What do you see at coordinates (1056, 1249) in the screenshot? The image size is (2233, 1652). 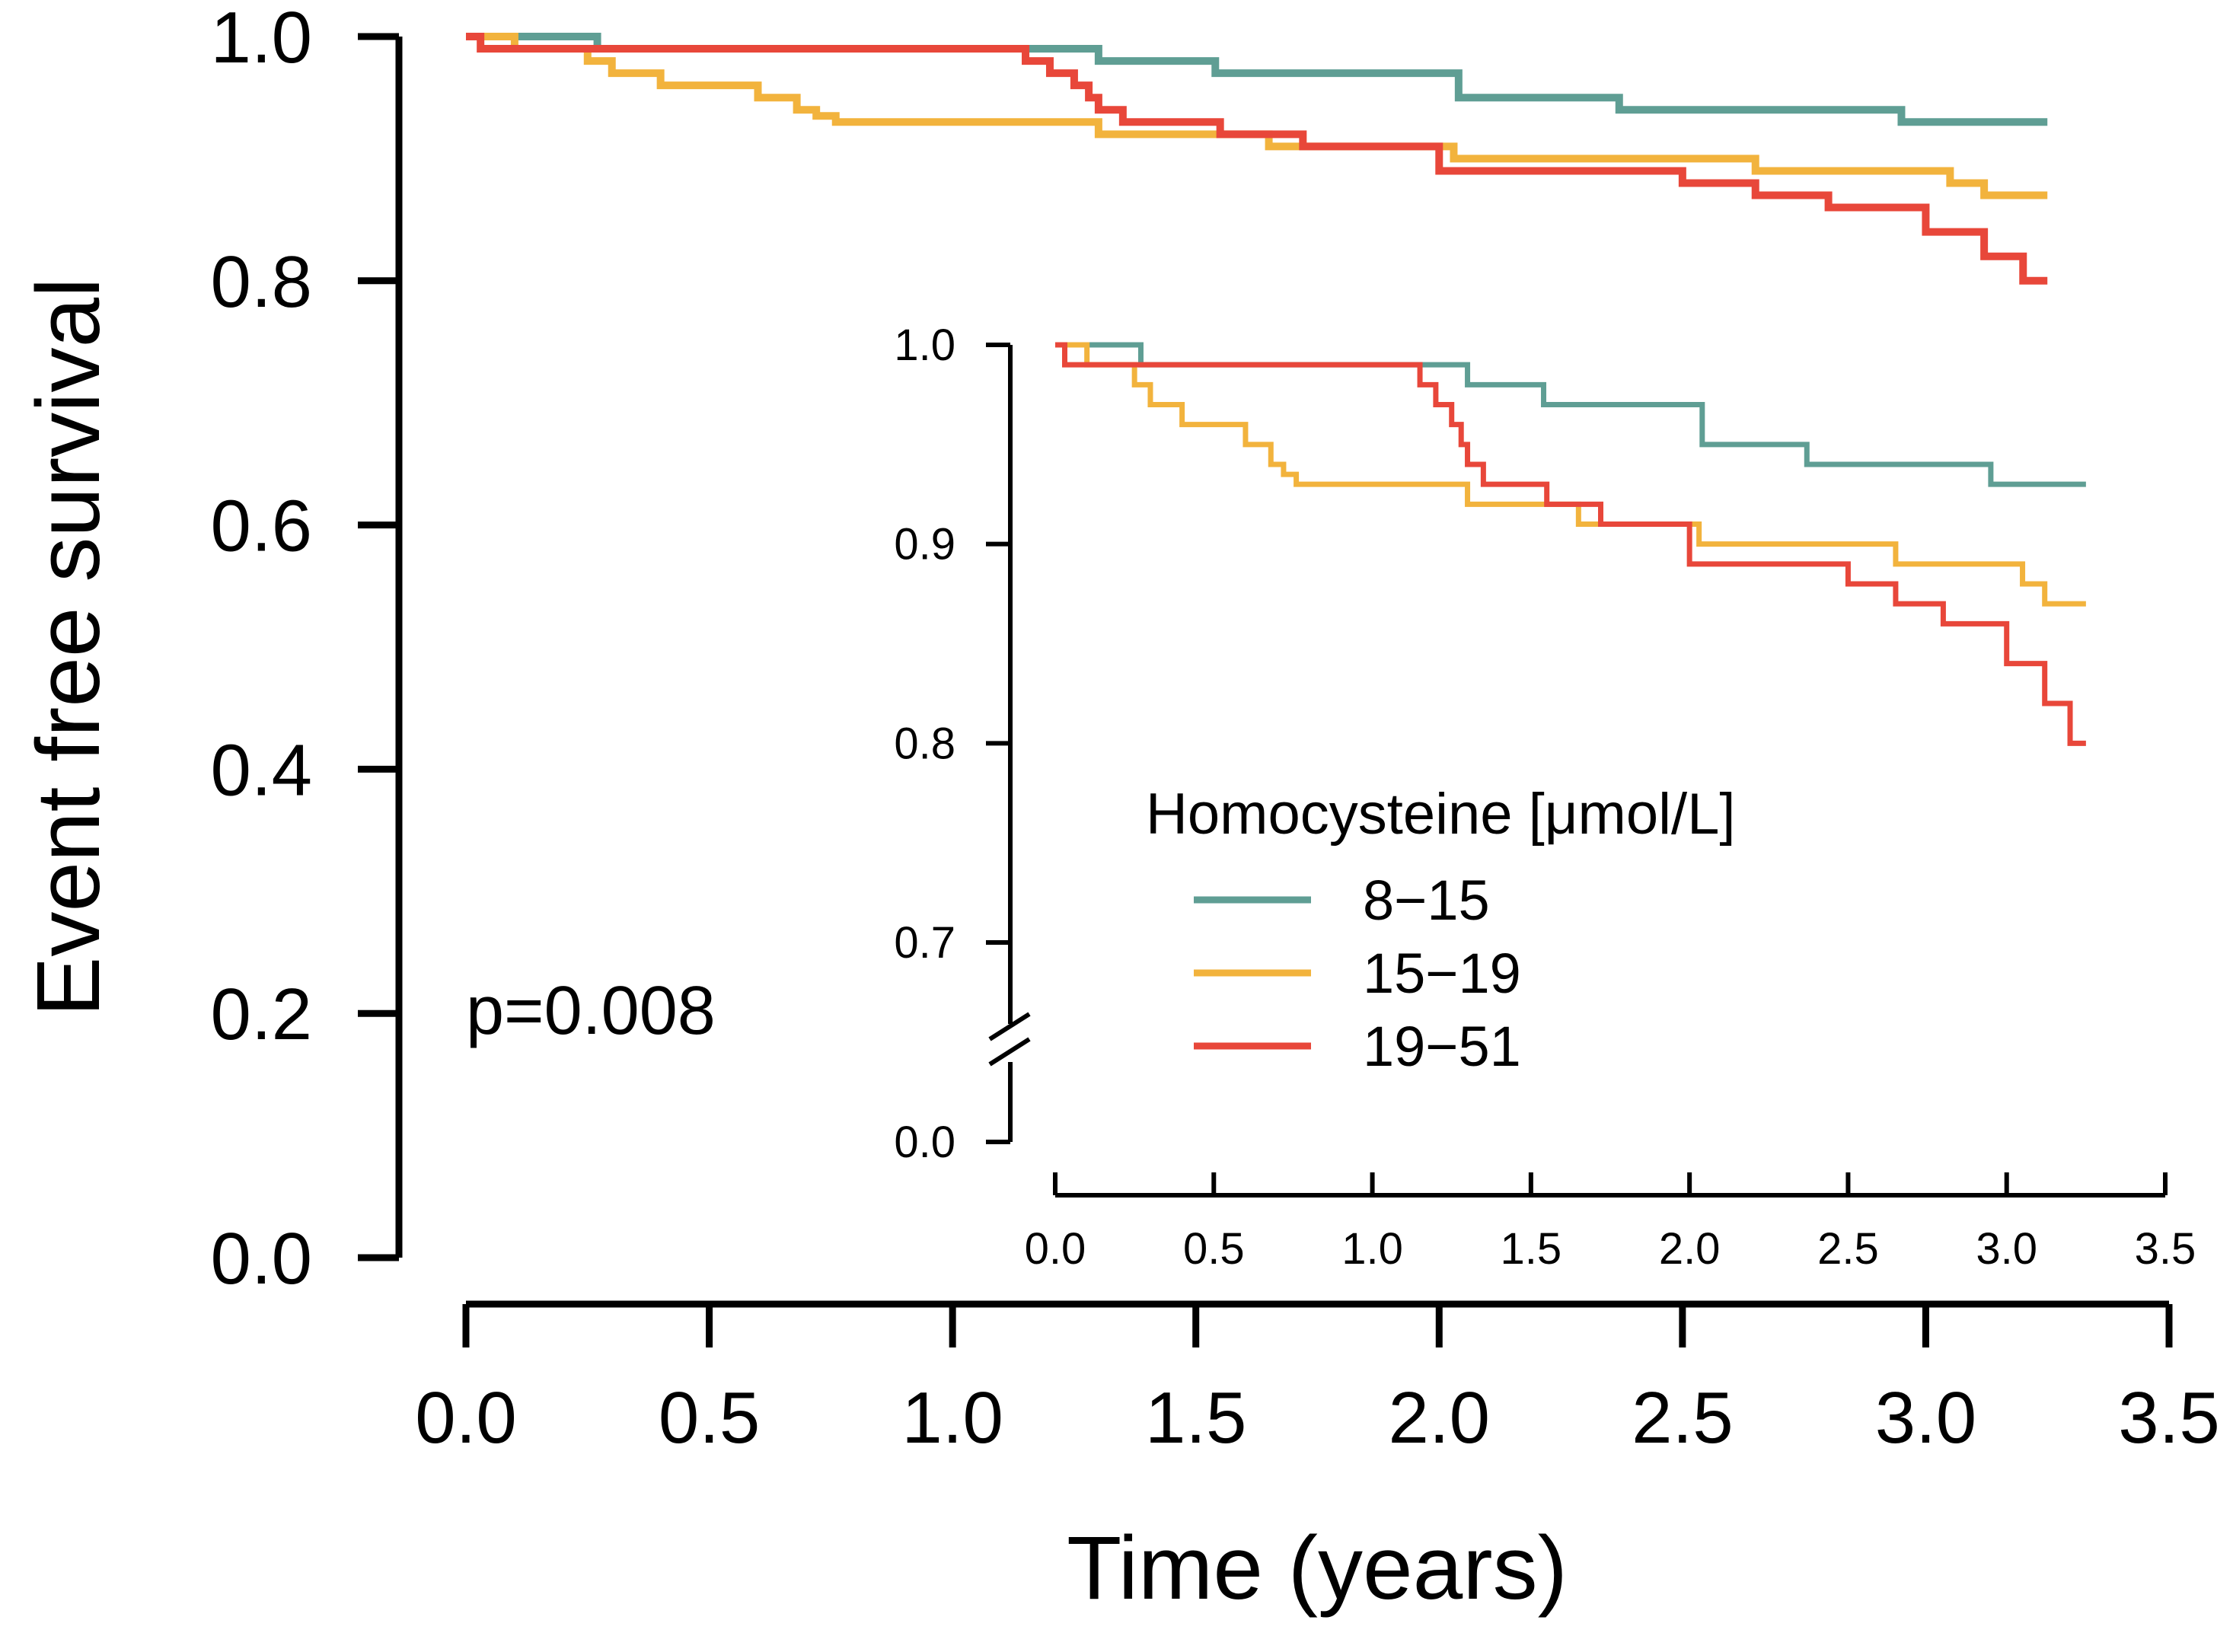 I see `inset-x-tick-label: 0.0` at bounding box center [1056, 1249].